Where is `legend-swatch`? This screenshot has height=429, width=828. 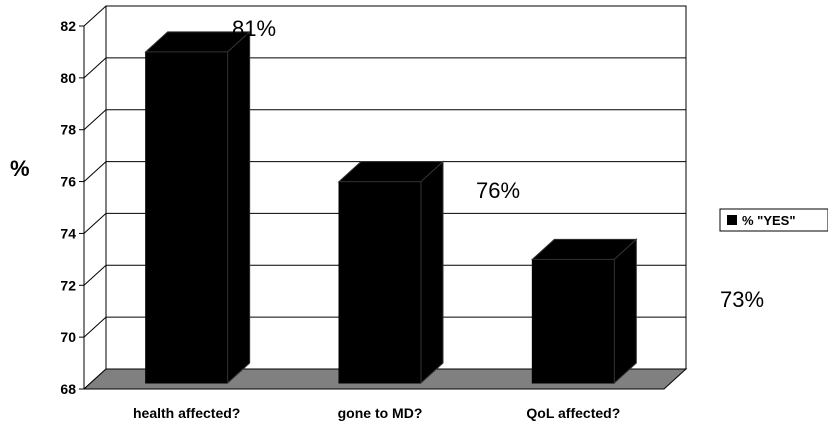
legend-swatch is located at coordinates (732, 220).